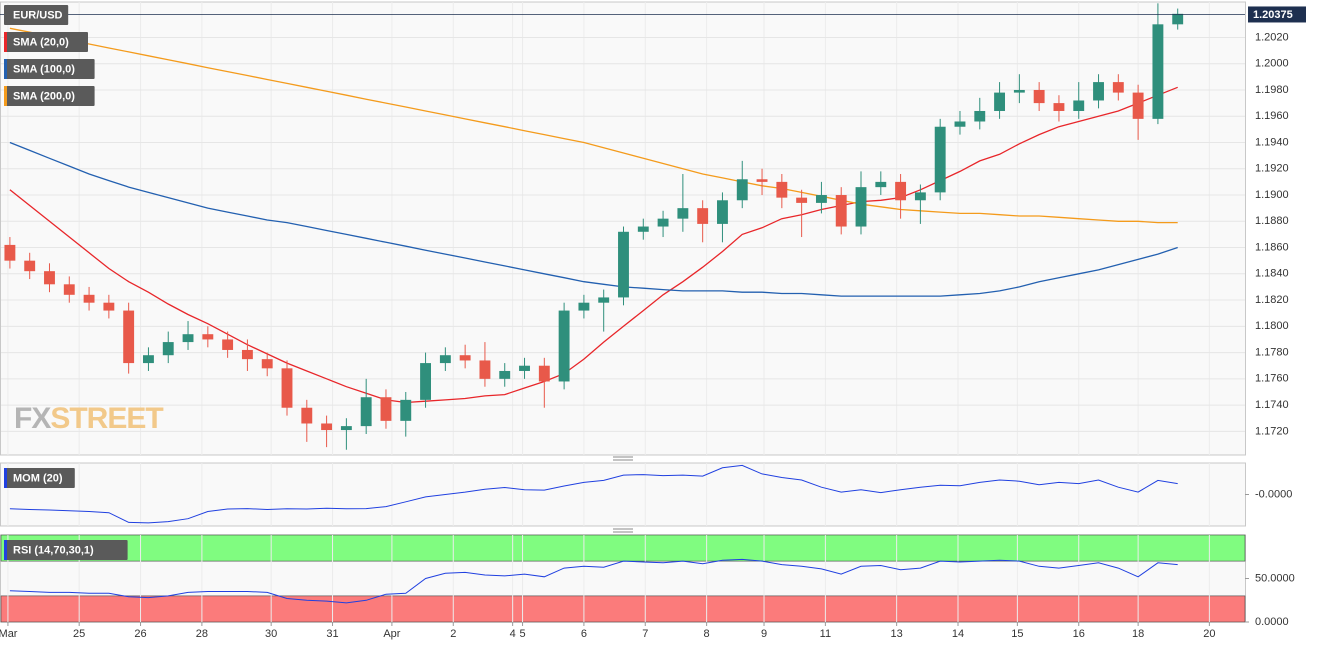 This screenshot has width=1319, height=647. What do you see at coordinates (764, 634) in the screenshot?
I see `x-tick-label: 9` at bounding box center [764, 634].